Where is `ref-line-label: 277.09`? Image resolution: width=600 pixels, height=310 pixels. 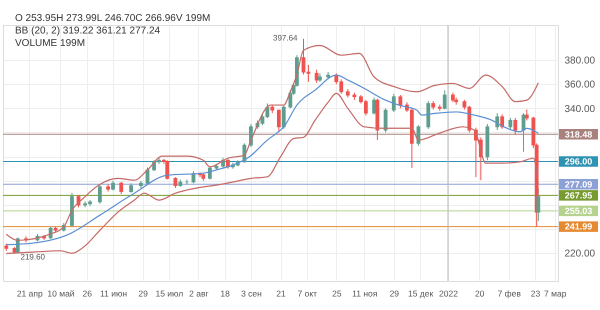 ref-line-label: 277.09 is located at coordinates (578, 184).